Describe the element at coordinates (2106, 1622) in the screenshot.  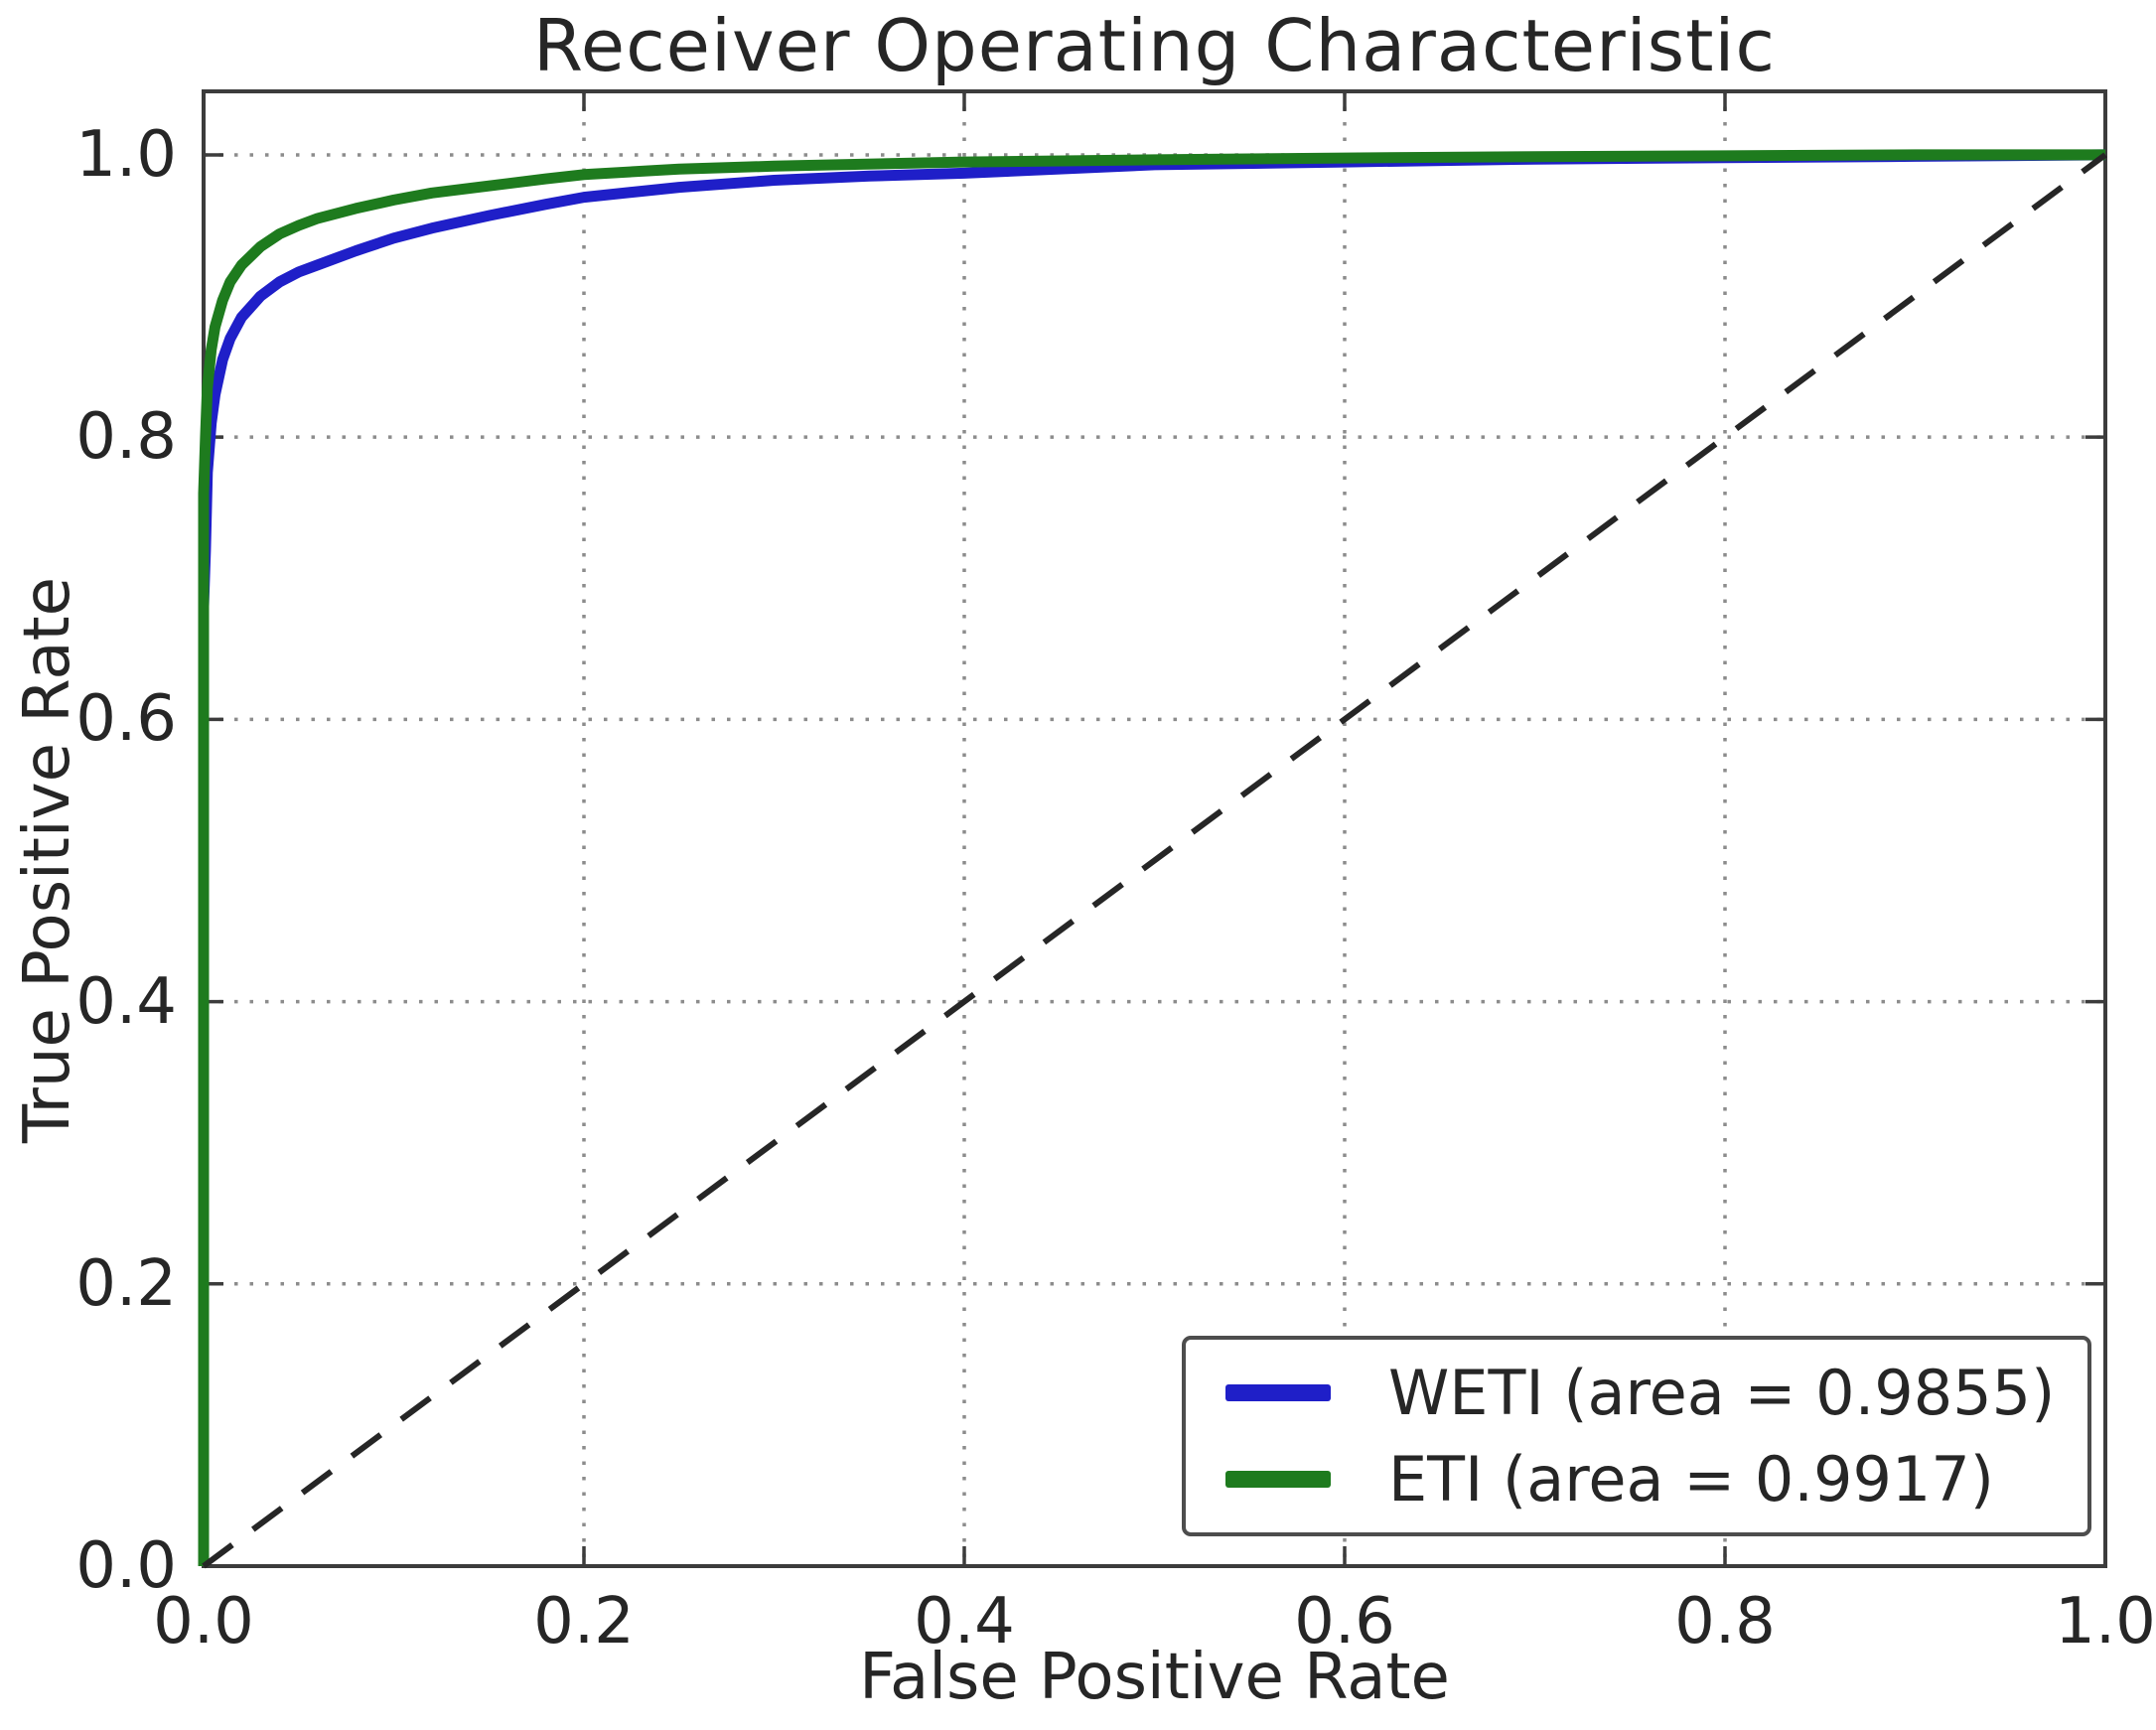
I see `x-tick-label: 1.0` at that location.